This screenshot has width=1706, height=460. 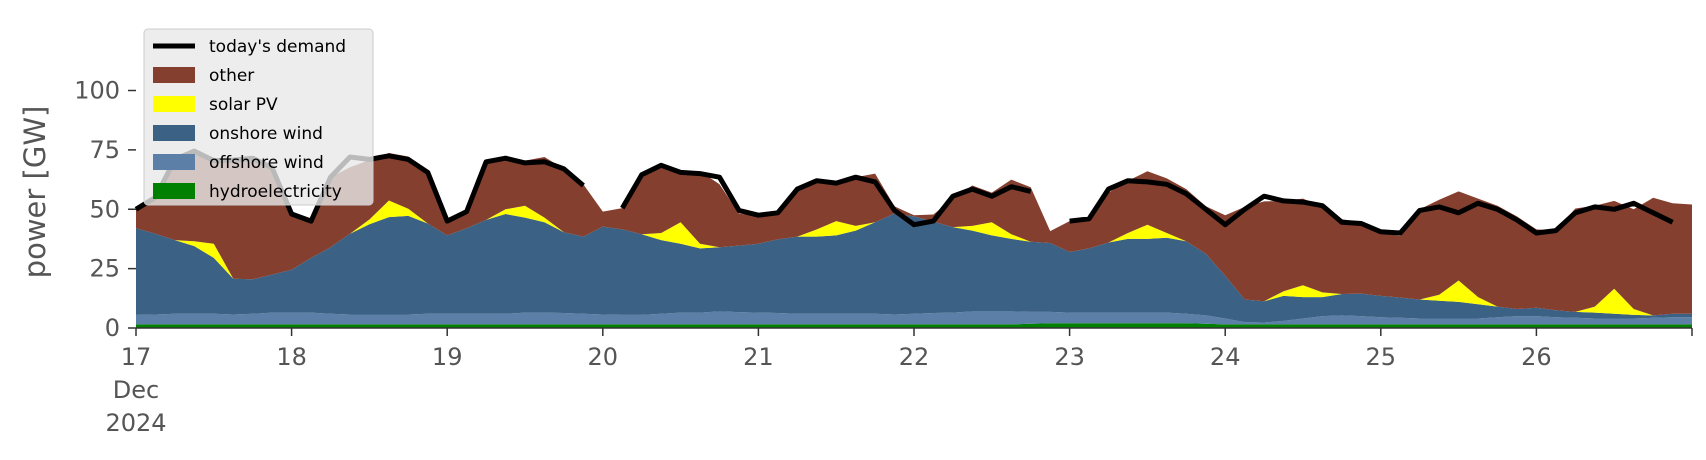 What do you see at coordinates (174, 104) in the screenshot?
I see `legend-swatch-solar-pv` at bounding box center [174, 104].